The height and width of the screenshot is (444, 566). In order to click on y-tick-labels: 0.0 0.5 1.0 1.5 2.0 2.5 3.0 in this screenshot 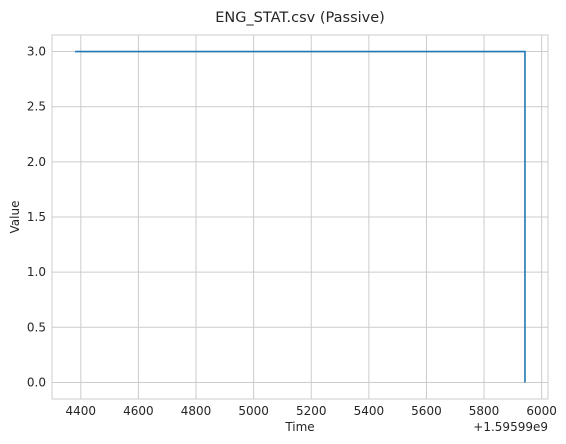, I will do `click(36, 217)`.